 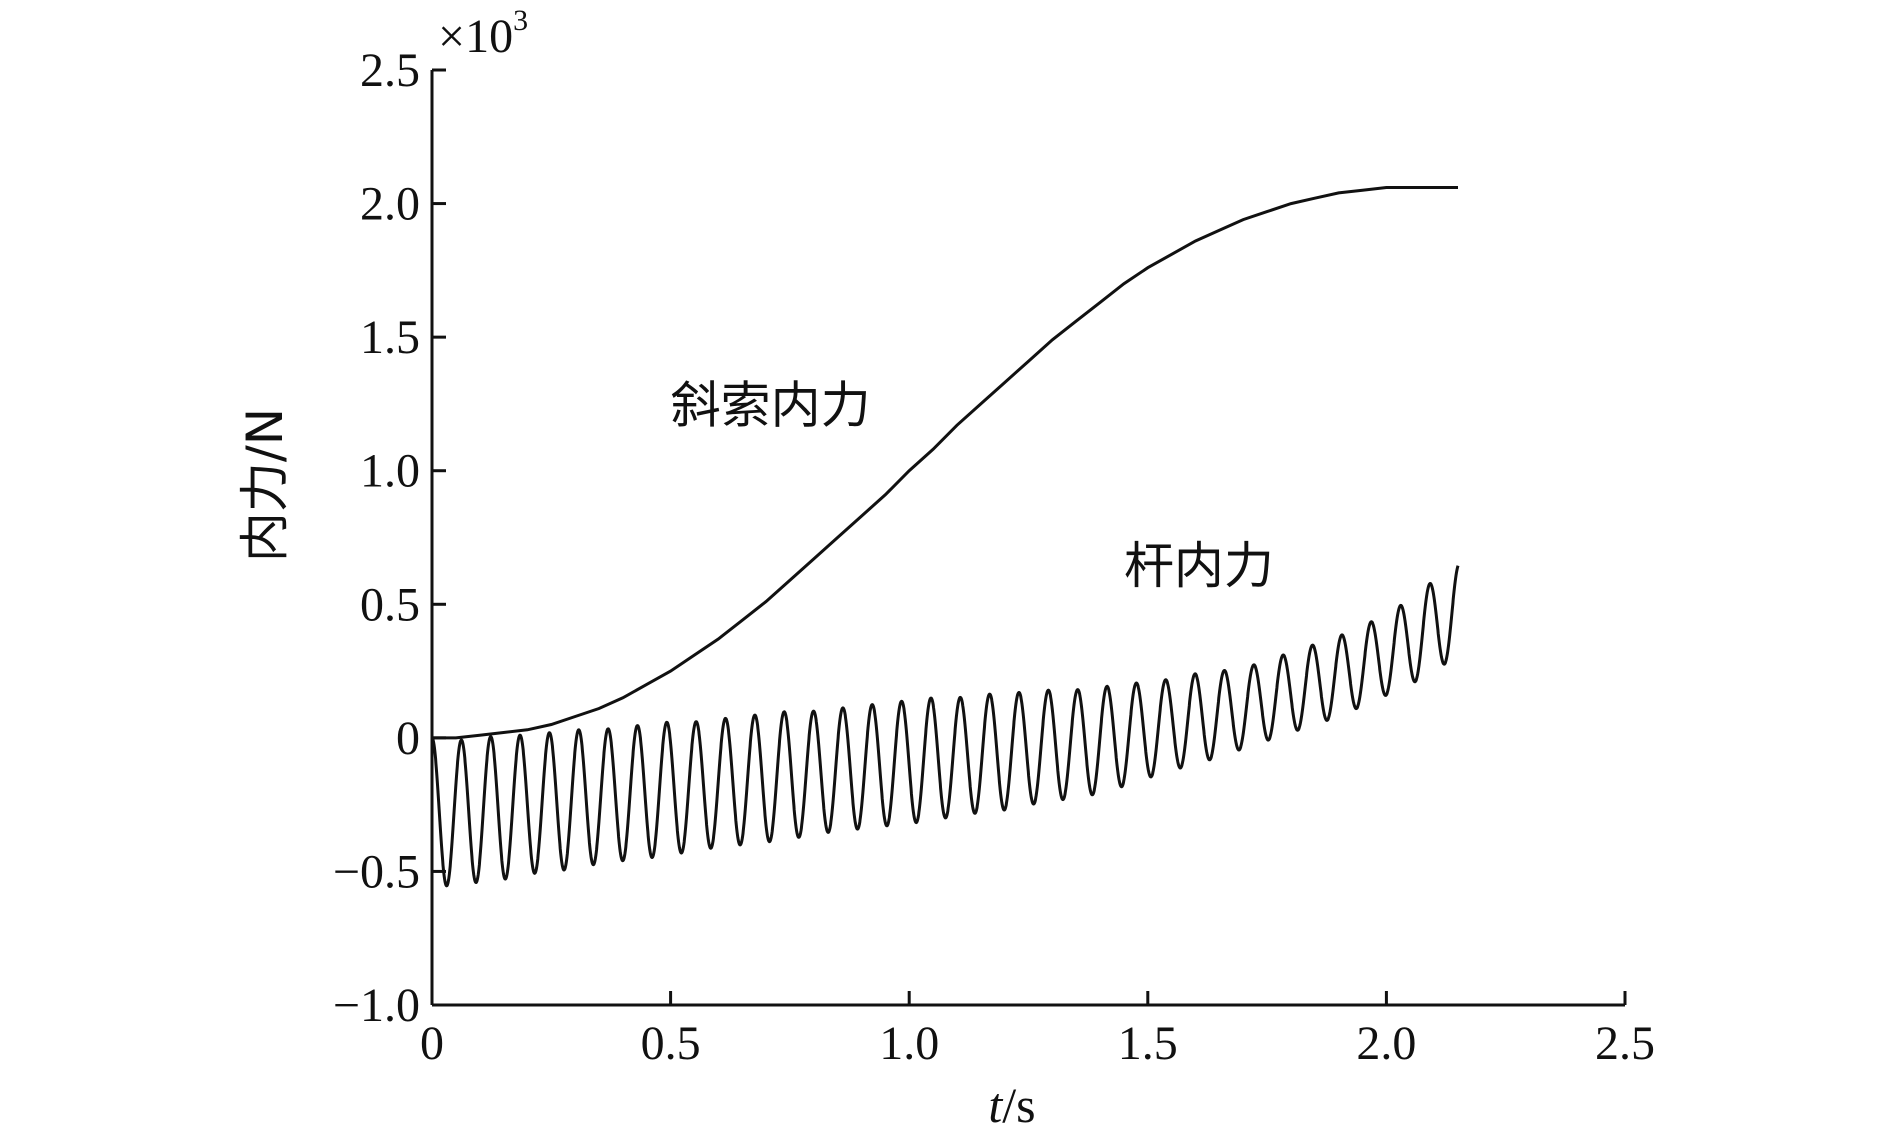 What do you see at coordinates (376, 871) in the screenshot?
I see `y-tick-label: −0.5` at bounding box center [376, 871].